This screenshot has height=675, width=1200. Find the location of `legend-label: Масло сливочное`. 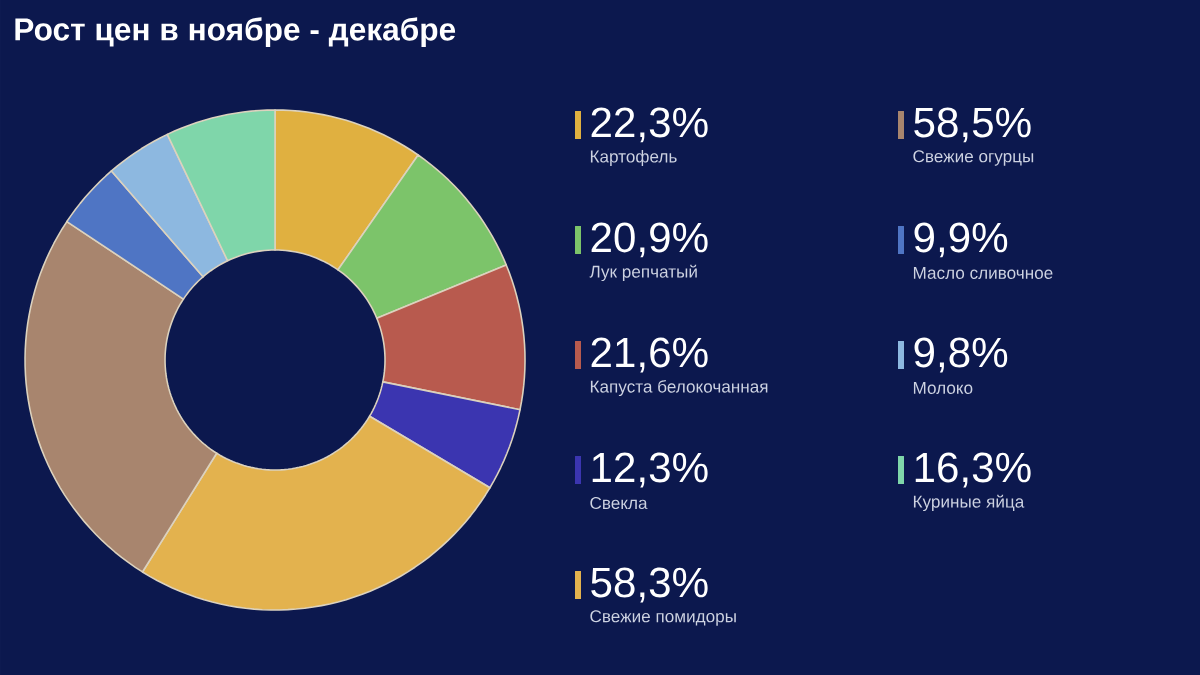

legend-label: Масло сливочное is located at coordinates (983, 273).